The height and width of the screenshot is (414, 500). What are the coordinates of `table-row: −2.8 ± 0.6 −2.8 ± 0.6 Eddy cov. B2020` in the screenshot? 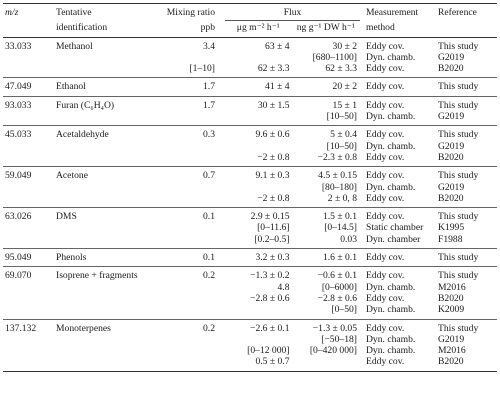 It's located at (250, 298).